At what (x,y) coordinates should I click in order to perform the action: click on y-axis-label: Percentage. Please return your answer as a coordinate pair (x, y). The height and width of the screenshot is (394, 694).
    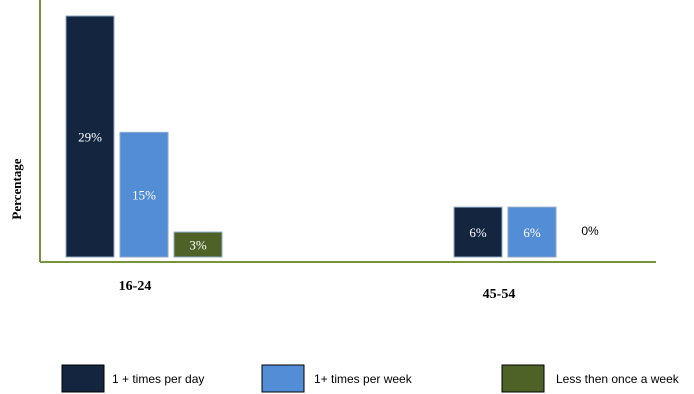
    Looking at the image, I should click on (16, 188).